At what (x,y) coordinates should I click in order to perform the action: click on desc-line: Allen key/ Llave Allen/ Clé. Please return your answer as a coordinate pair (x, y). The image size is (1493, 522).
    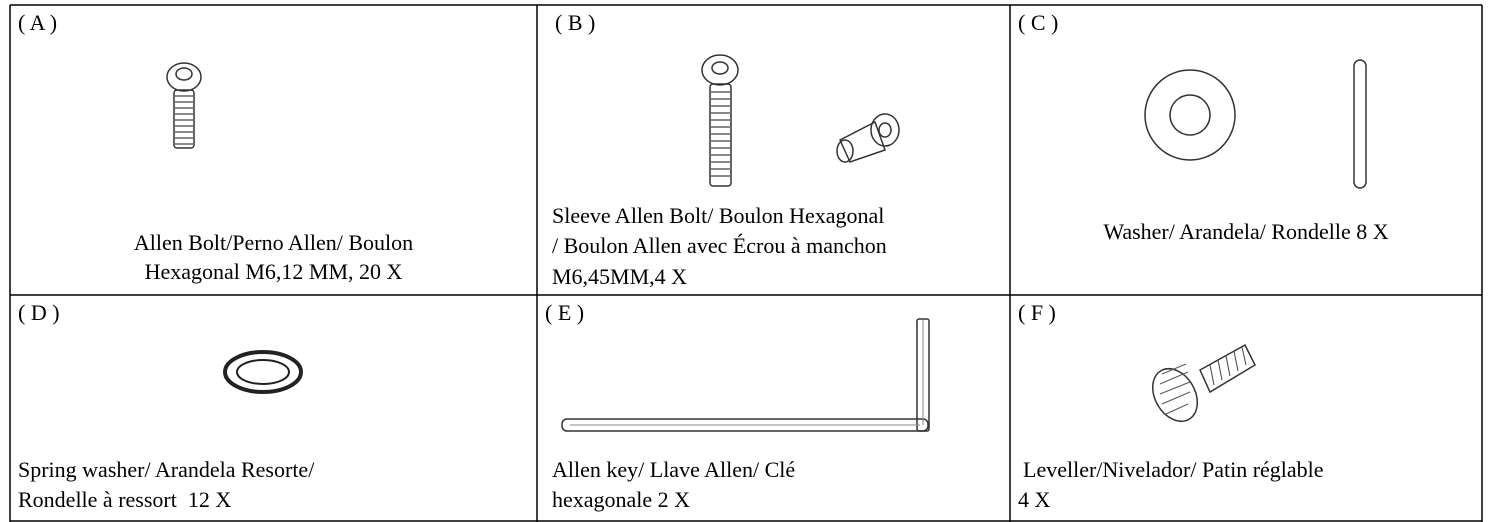
    Looking at the image, I should click on (674, 469).